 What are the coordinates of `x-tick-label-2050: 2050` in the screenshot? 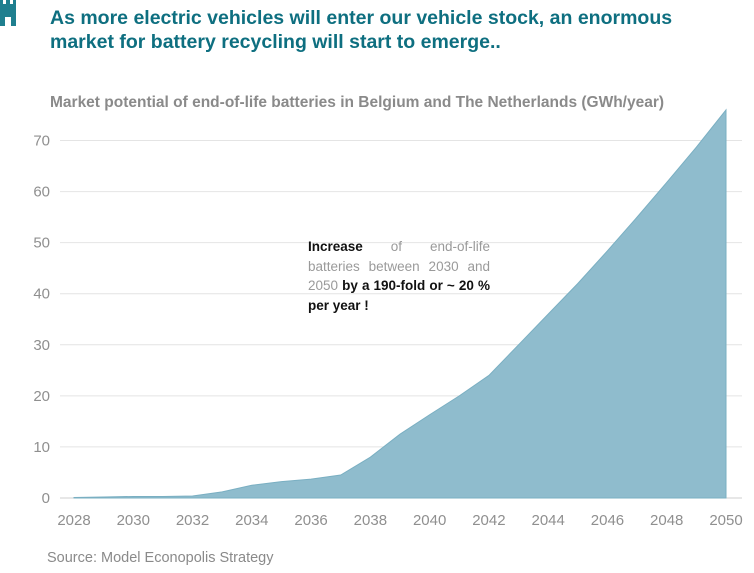 It's located at (725, 520).